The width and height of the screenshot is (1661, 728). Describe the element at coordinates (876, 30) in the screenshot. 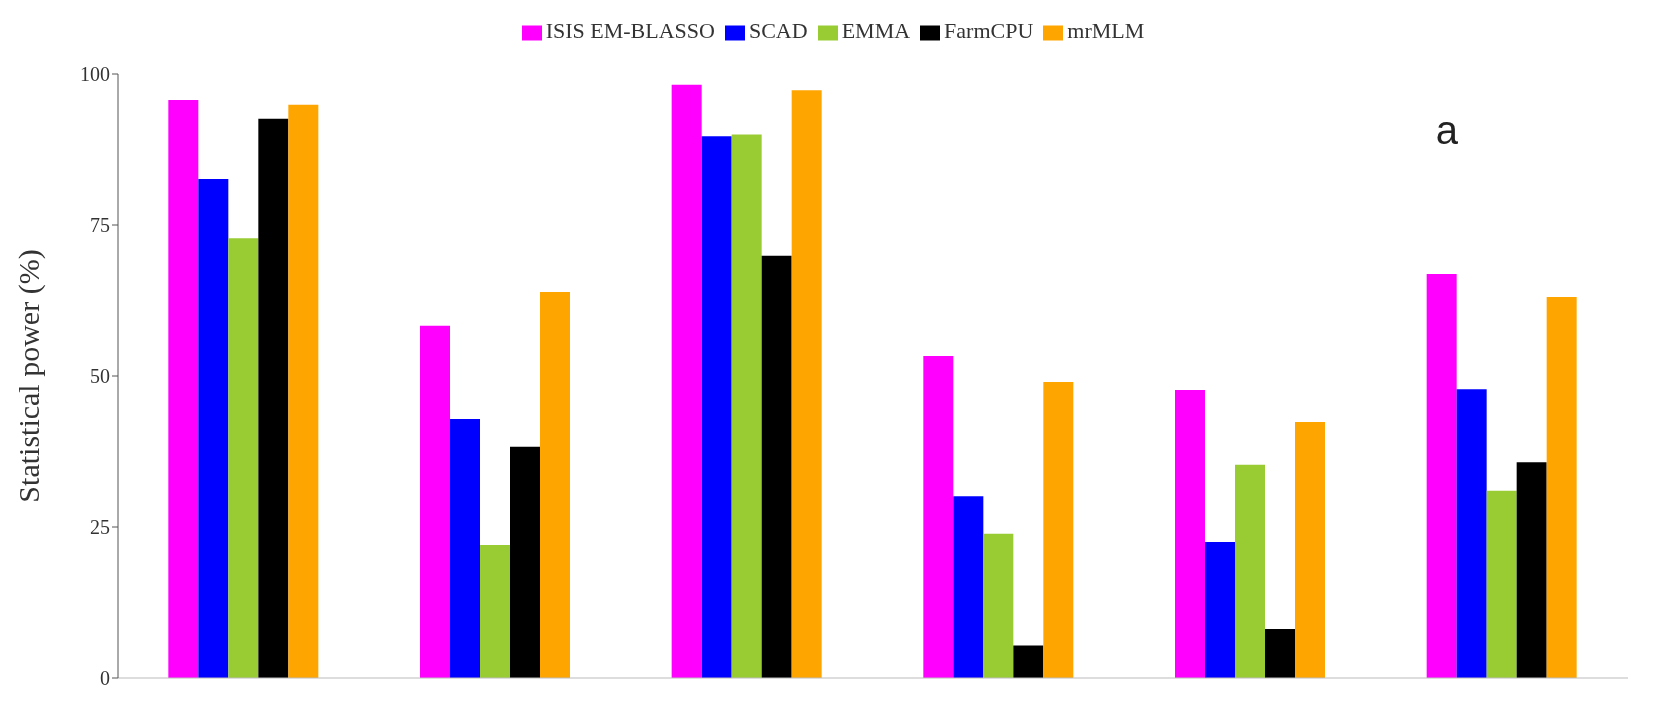

I see `legend-label: EMMA` at that location.